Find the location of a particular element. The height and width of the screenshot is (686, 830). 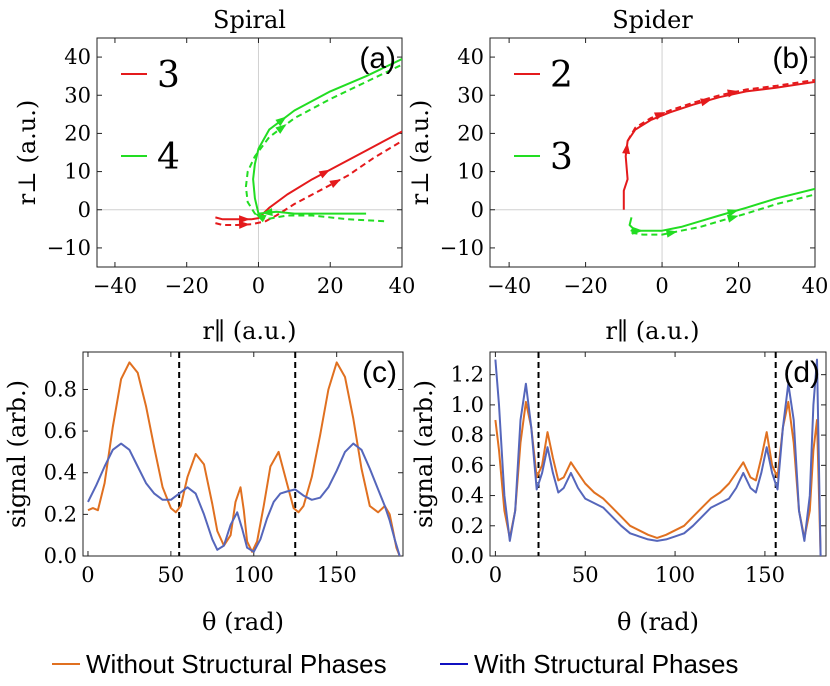

legend-label-orange: Without Structural Phases is located at coordinates (236, 664).